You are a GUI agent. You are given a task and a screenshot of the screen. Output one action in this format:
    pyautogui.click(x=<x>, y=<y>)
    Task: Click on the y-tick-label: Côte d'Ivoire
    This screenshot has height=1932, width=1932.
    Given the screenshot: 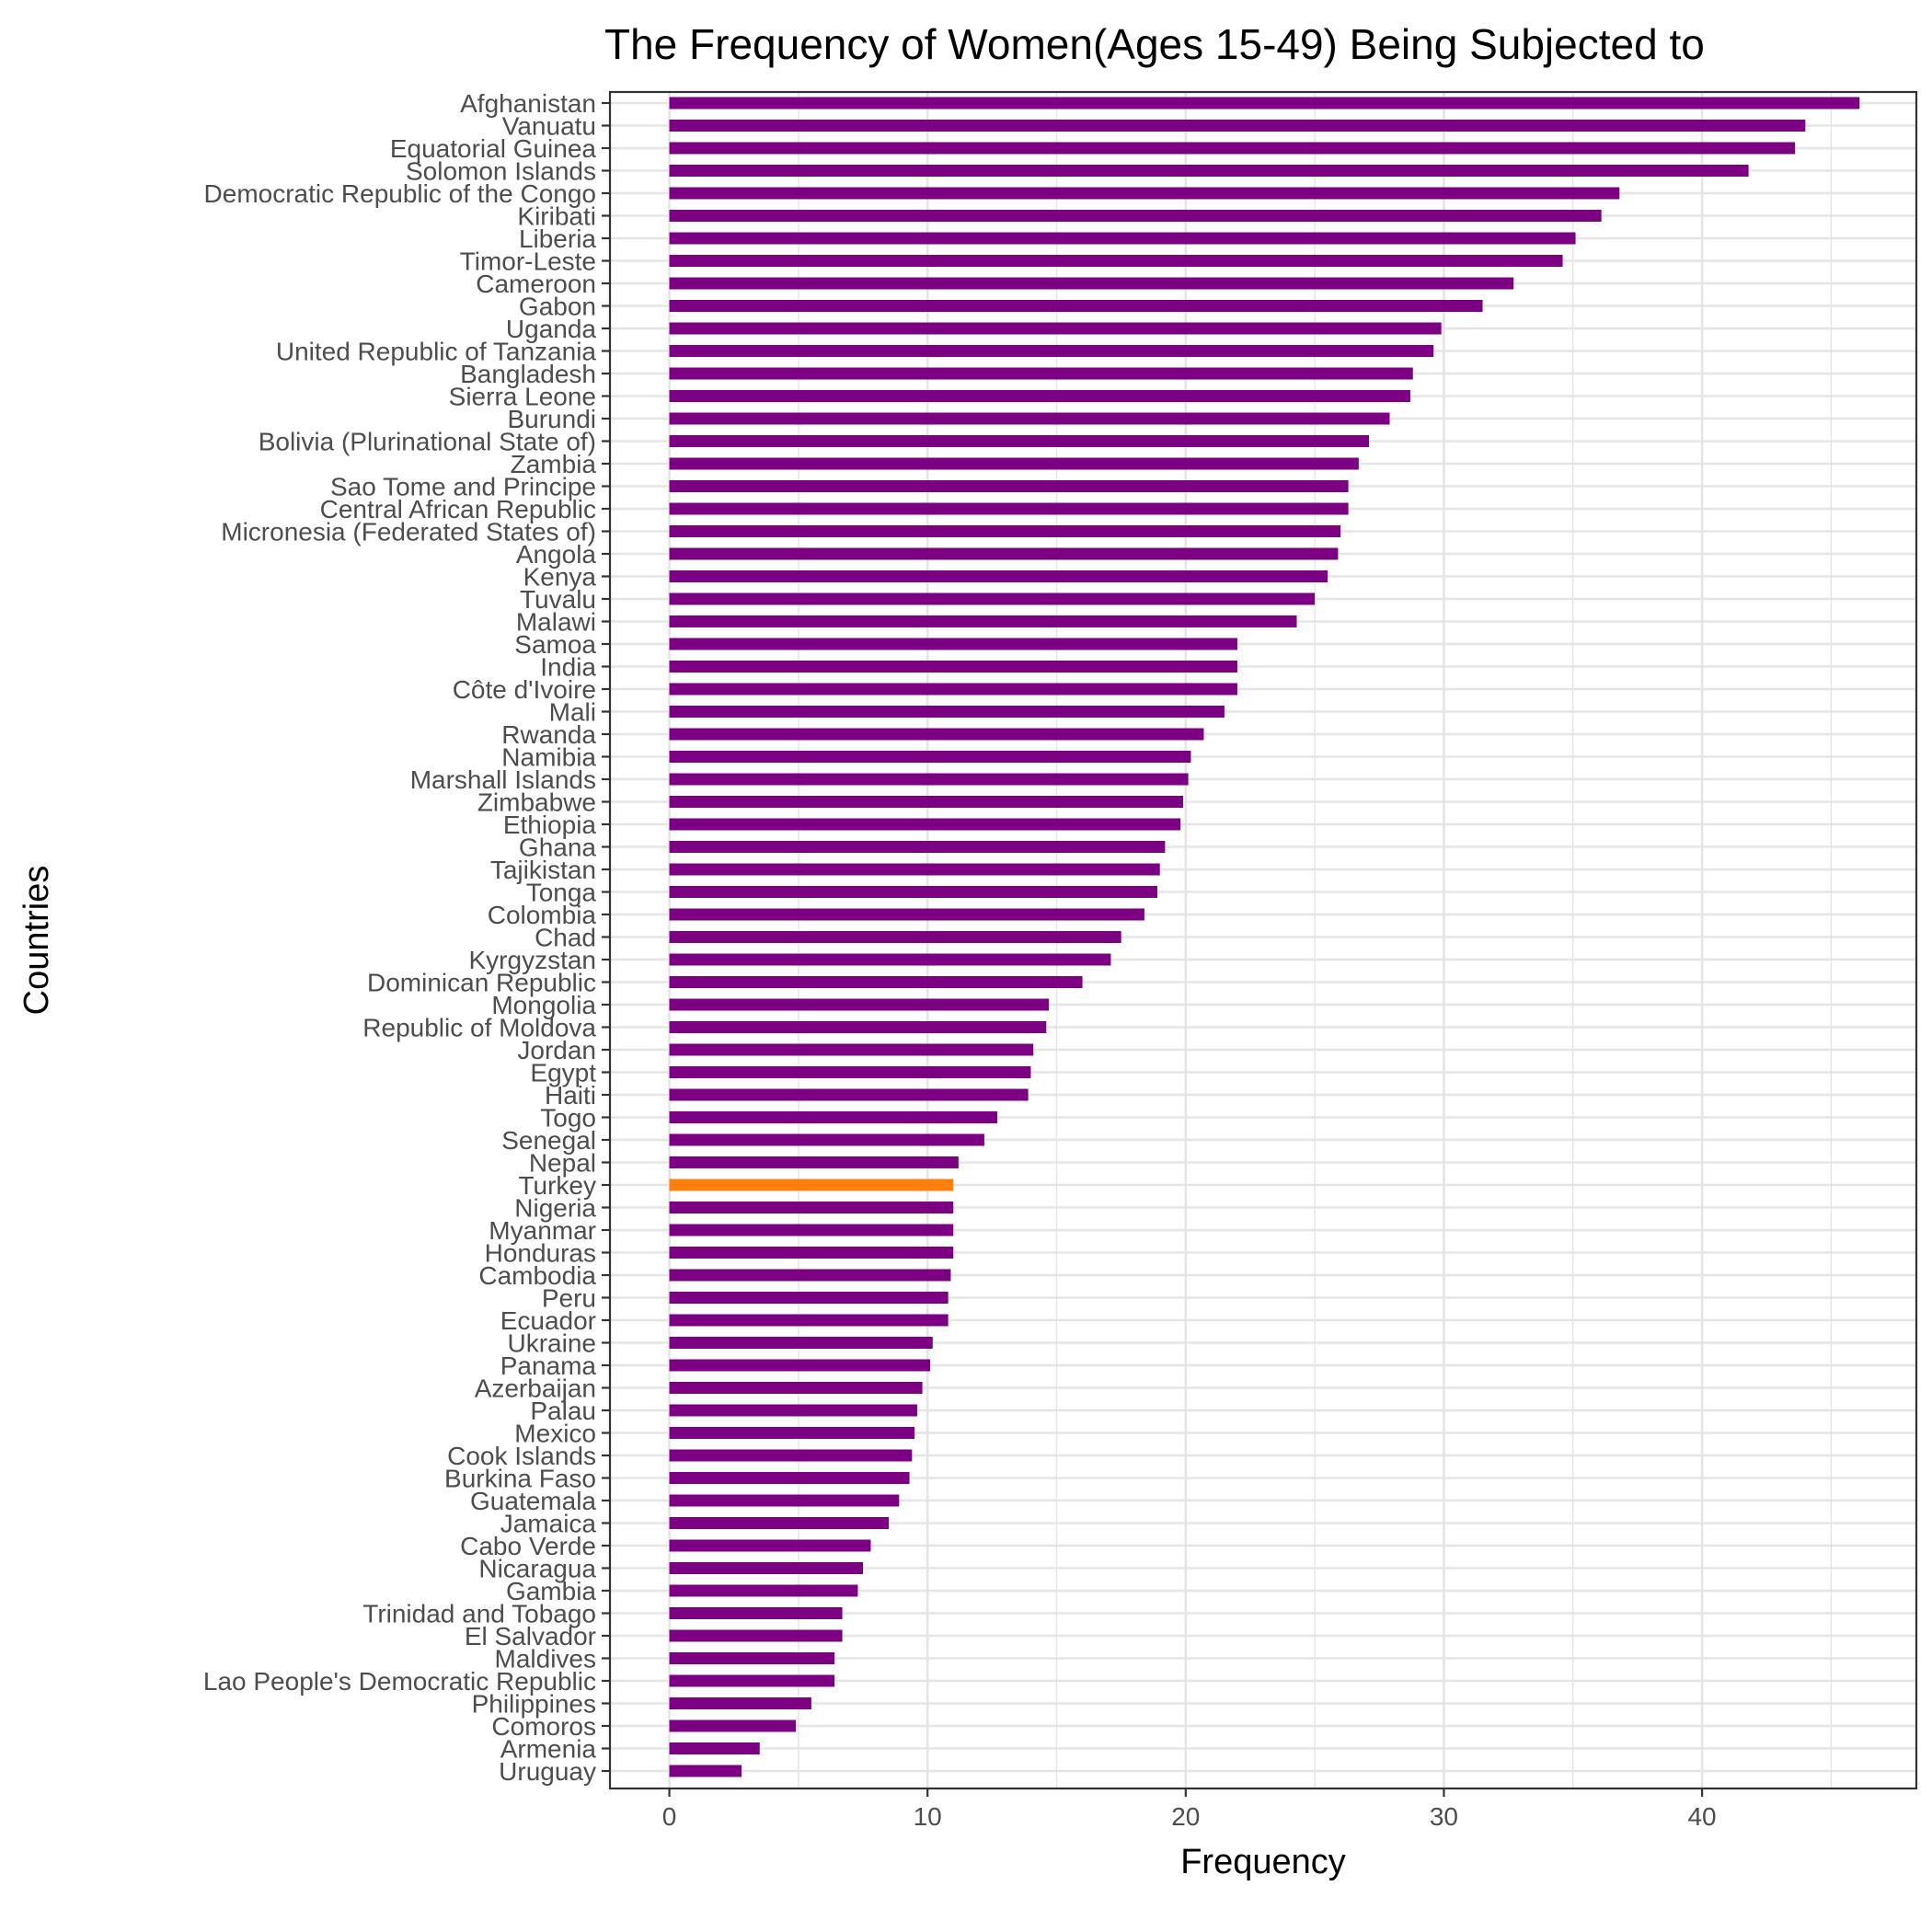 What is the action you would take?
    pyautogui.click(x=524, y=689)
    